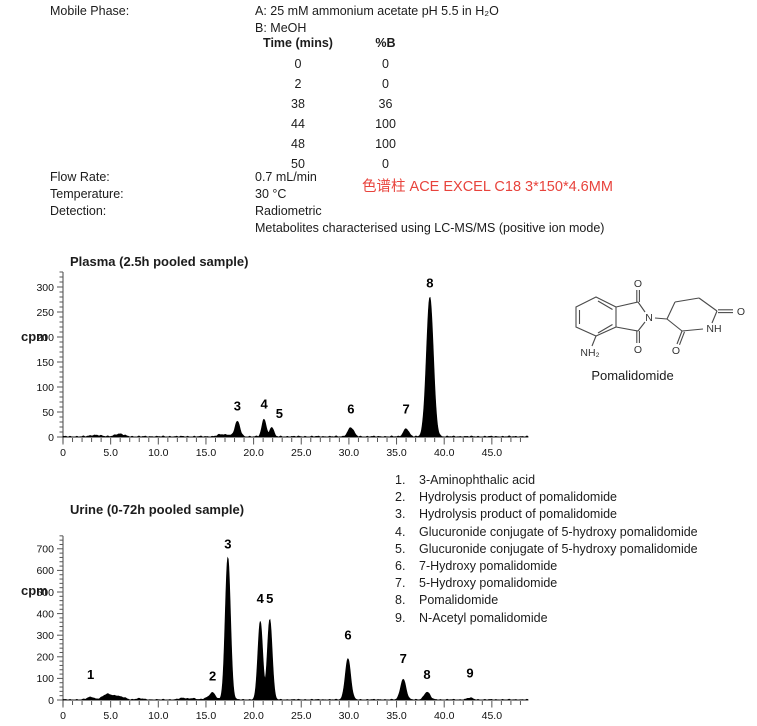 Image resolution: width=757 pixels, height=726 pixels. I want to click on detection-value: Radiometric, so click(288, 211).